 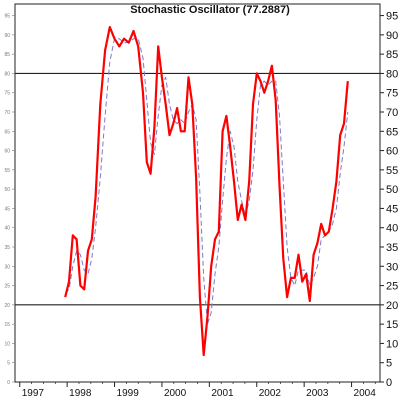 I want to click on y-tick-label-right: 80, so click(x=392, y=74).